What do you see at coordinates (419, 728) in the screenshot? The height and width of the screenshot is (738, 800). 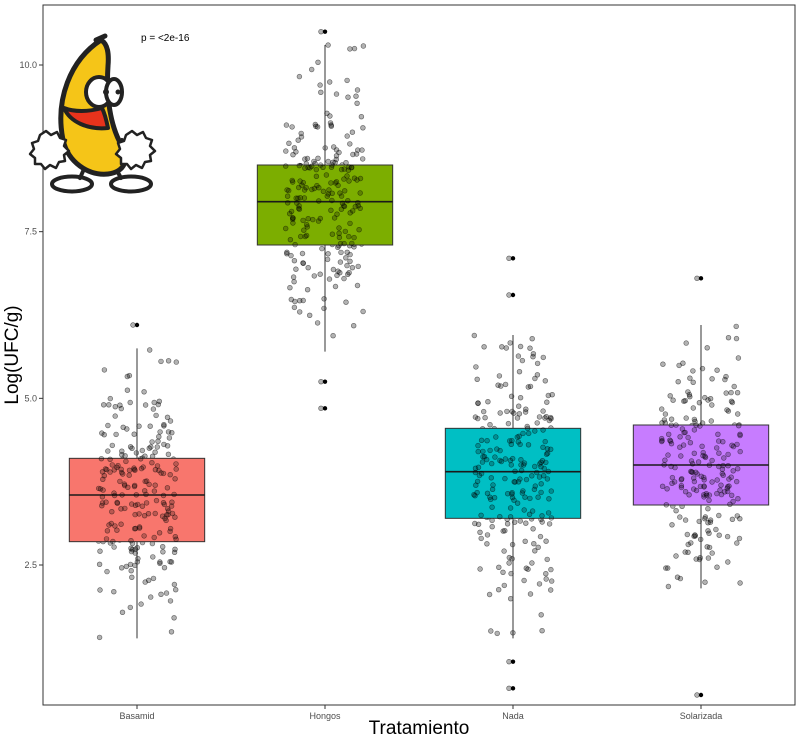 I see `x-axis-title: Tratamiento` at bounding box center [419, 728].